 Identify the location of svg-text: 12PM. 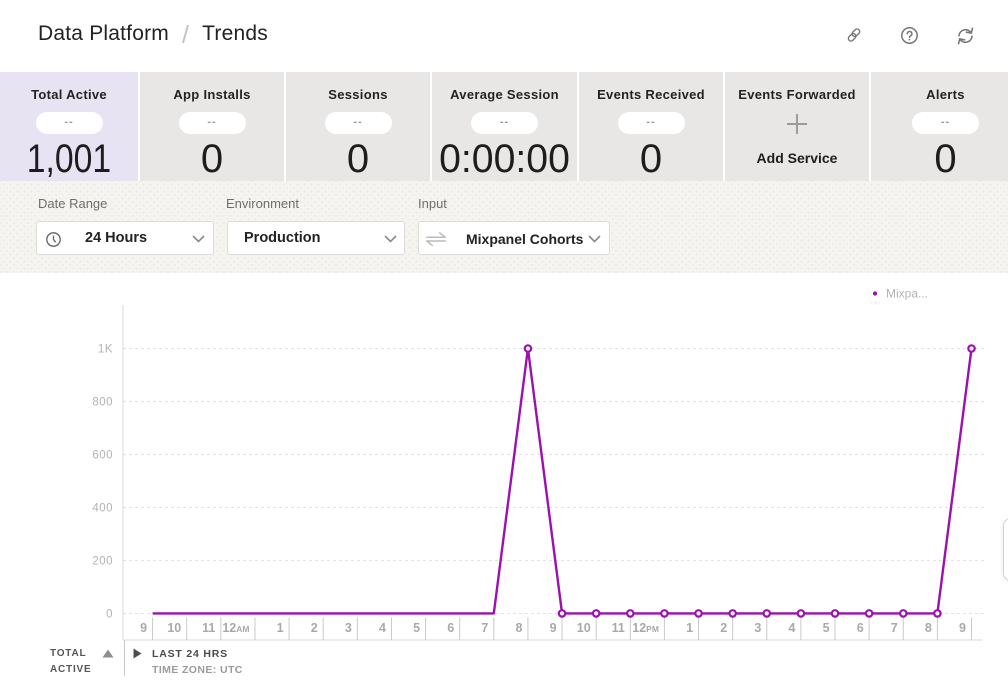
(645, 628).